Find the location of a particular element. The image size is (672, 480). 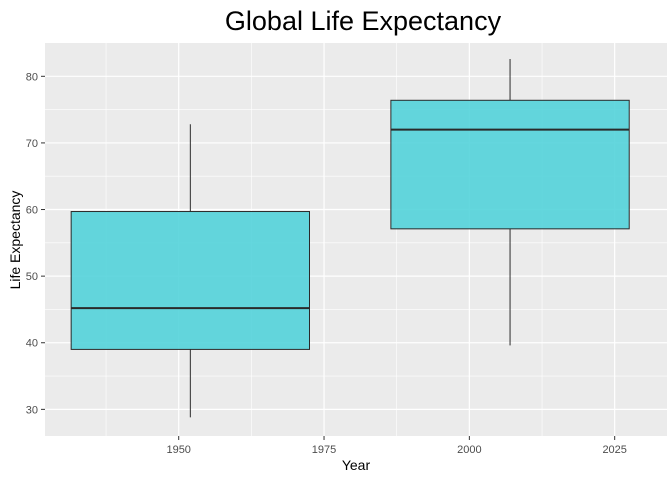

y-axis: 30 40 50 60 70 80 is located at coordinates (35, 243).